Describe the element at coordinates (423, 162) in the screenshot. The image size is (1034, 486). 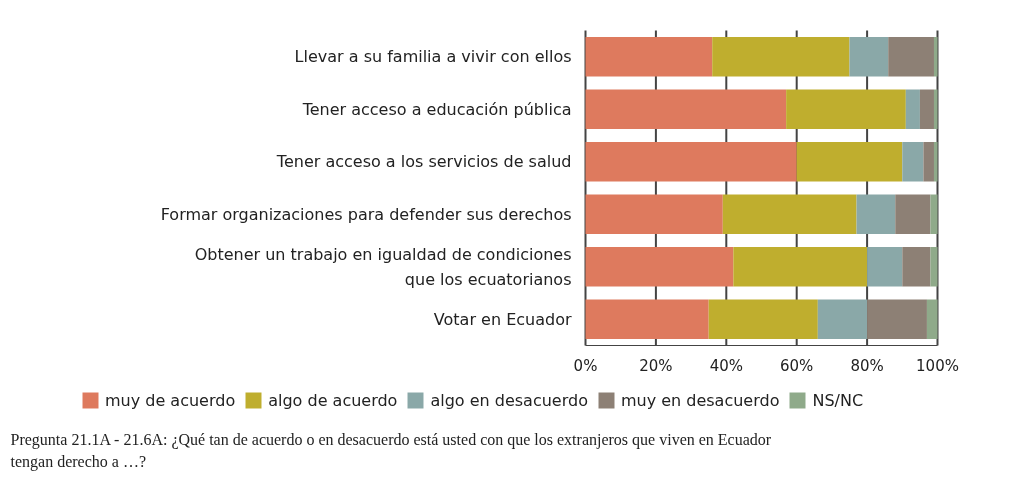
I see `y-tick-label: Tener acceso a los servicios de salud` at that location.